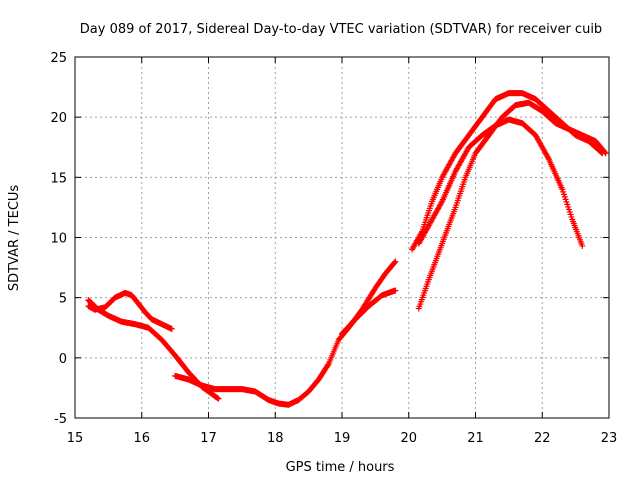  What do you see at coordinates (408, 438) in the screenshot?
I see `x-tick-label: 20` at bounding box center [408, 438].